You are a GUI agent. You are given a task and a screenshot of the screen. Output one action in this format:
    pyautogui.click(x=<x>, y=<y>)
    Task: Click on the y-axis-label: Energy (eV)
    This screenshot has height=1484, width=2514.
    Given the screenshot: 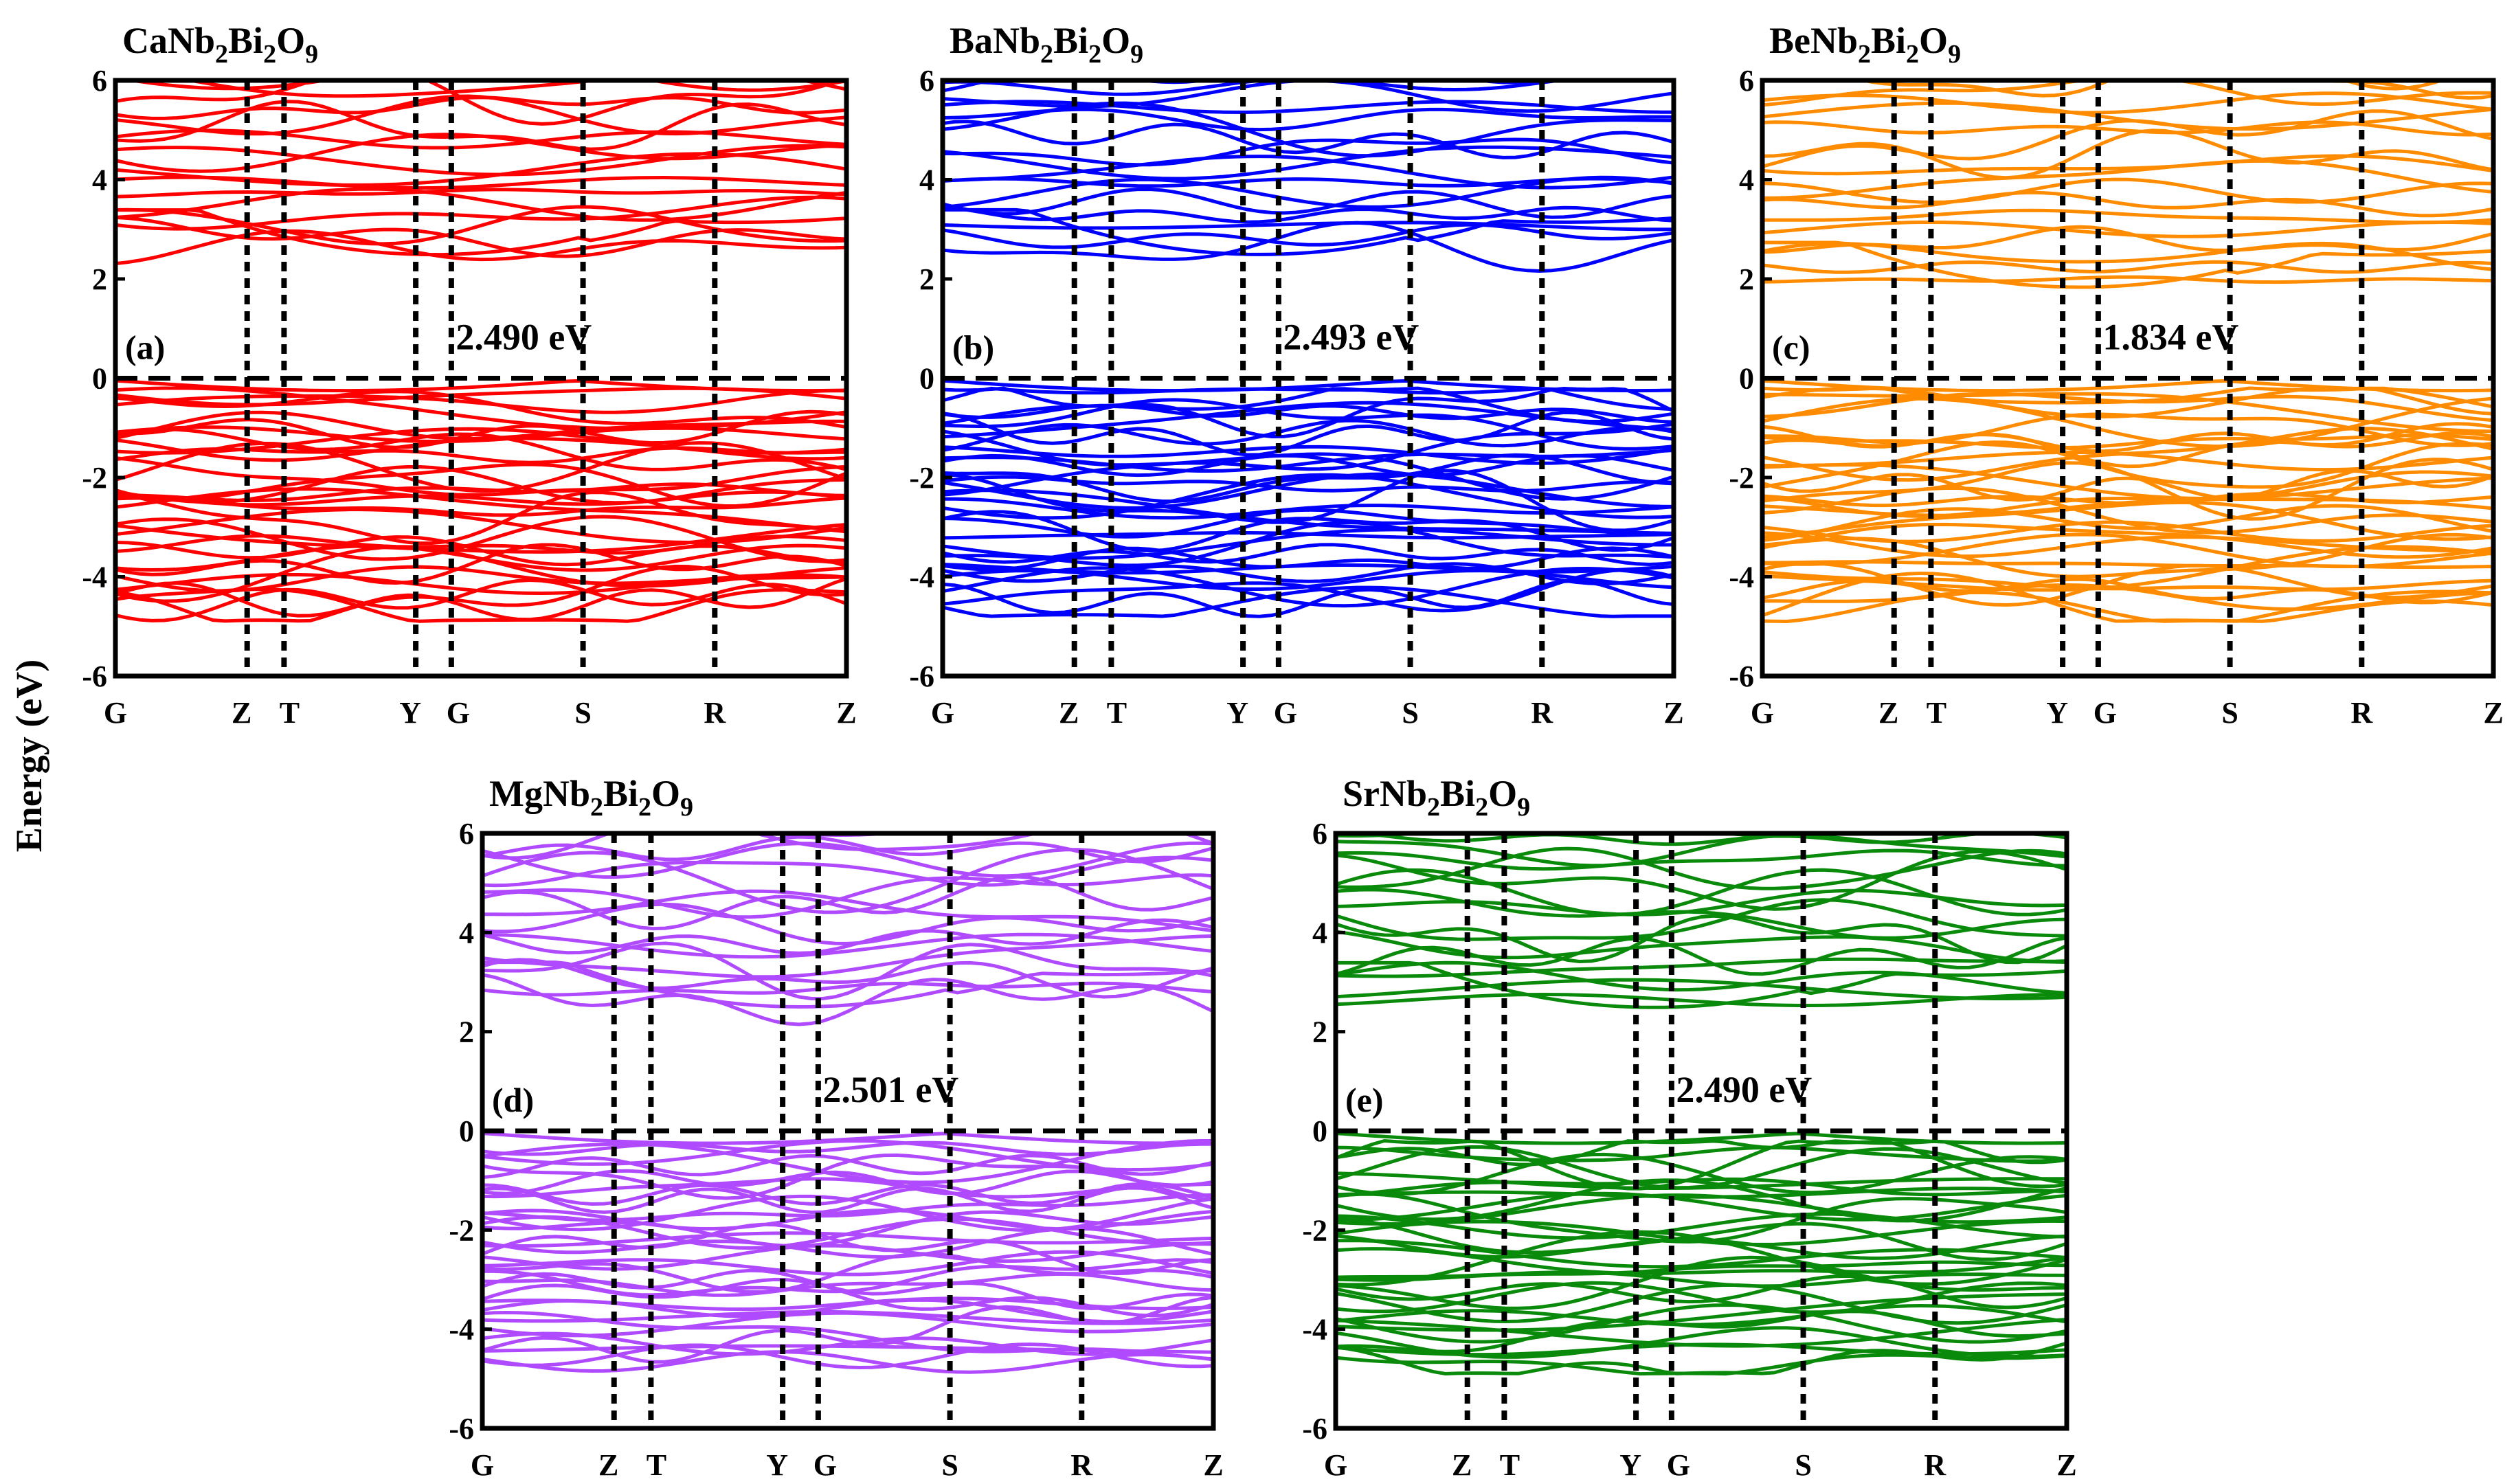 What is the action you would take?
    pyautogui.click(x=28, y=756)
    